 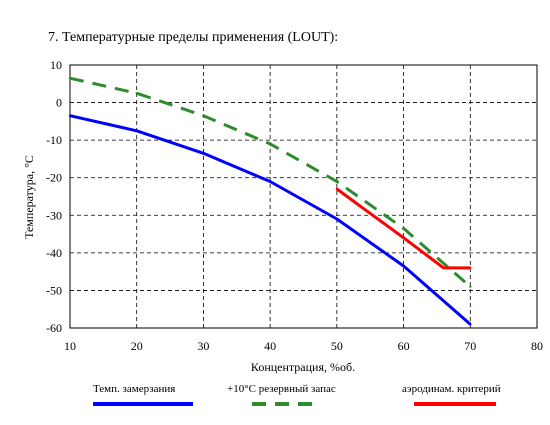 What do you see at coordinates (270, 346) in the screenshot?
I see `x-tick-label: 40` at bounding box center [270, 346].